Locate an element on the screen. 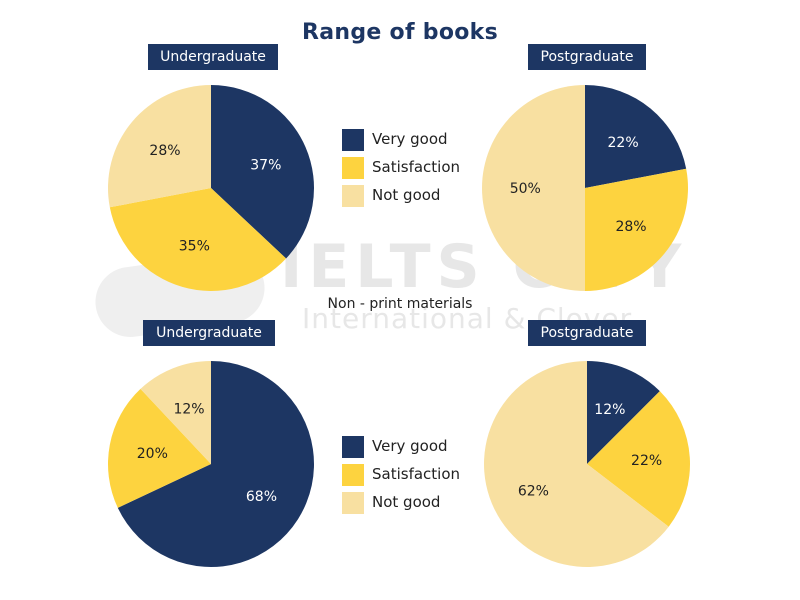  pie-slice-label: 37% is located at coordinates (265, 165).